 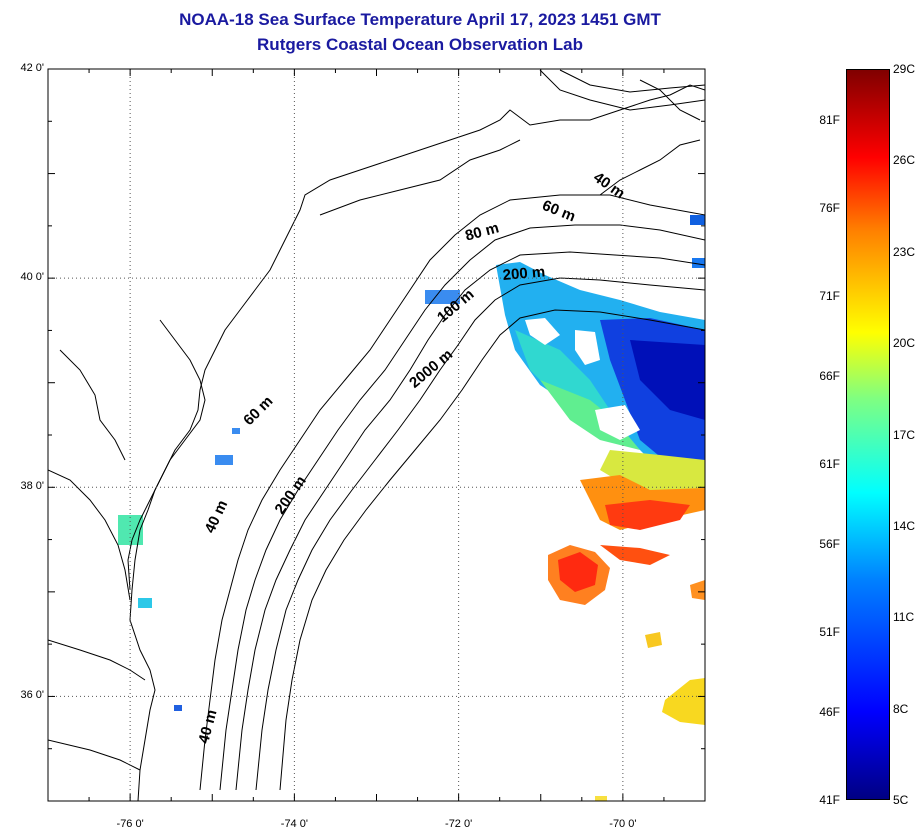 What do you see at coordinates (904, 434) in the screenshot?
I see `colorbar-celsius-label: 17C` at bounding box center [904, 434].